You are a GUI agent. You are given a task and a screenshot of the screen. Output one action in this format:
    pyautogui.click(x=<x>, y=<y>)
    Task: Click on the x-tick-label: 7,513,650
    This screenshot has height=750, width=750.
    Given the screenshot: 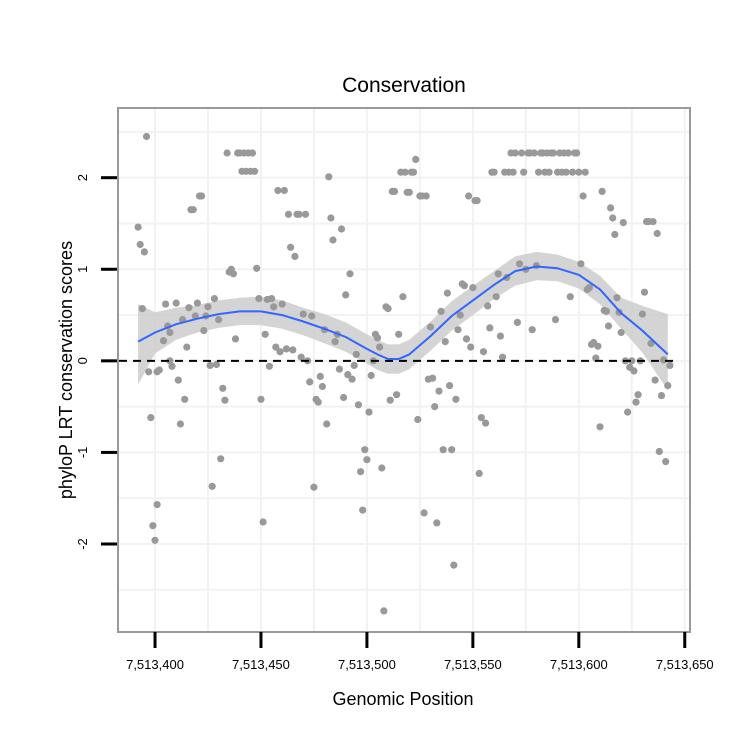 What is the action you would take?
    pyautogui.click(x=685, y=664)
    